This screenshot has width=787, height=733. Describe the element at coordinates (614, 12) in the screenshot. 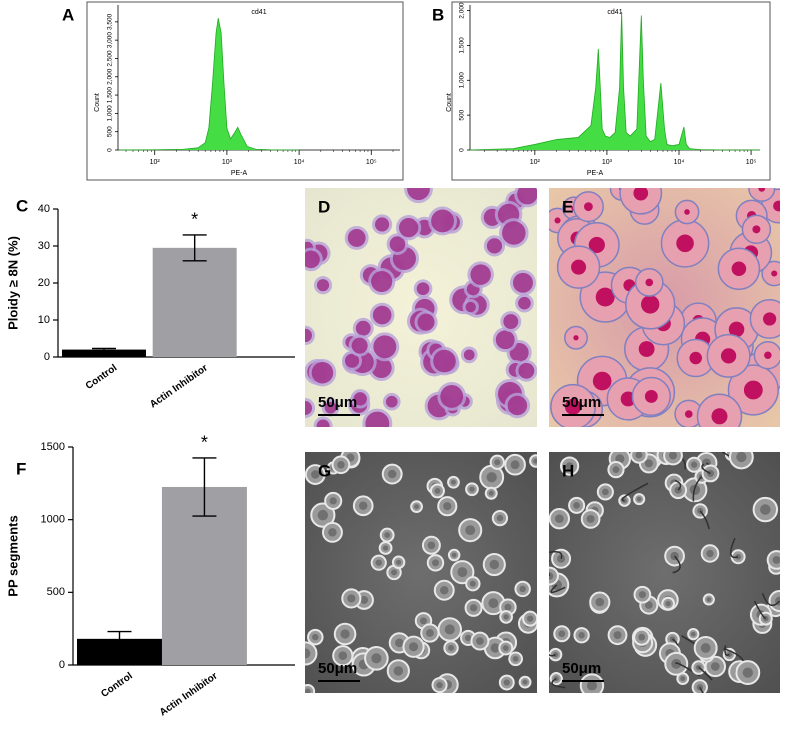

I see `chart-title: cd41` at that location.